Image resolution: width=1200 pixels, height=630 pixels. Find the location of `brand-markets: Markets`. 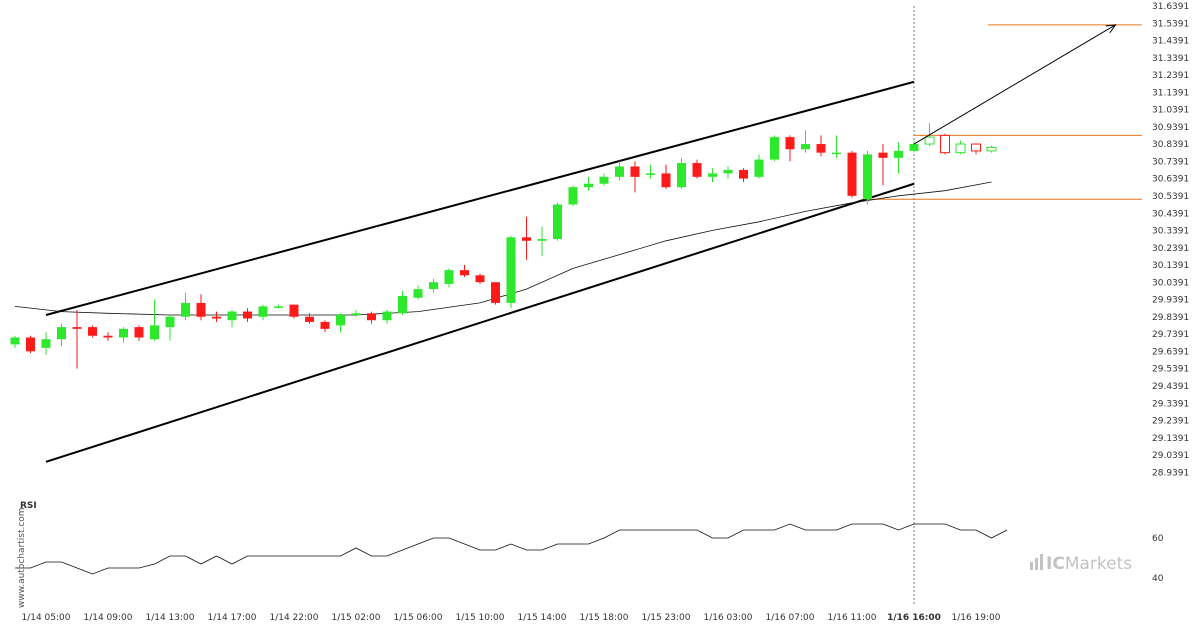

brand-markets: Markets is located at coordinates (1098, 564).